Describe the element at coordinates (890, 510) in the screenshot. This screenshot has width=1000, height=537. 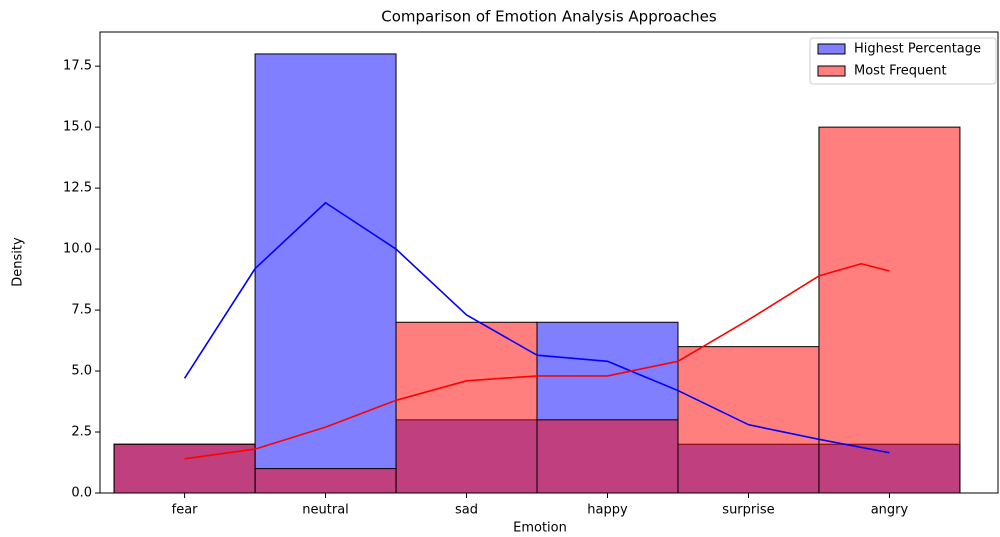
I see `x-tick-label: angry` at that location.